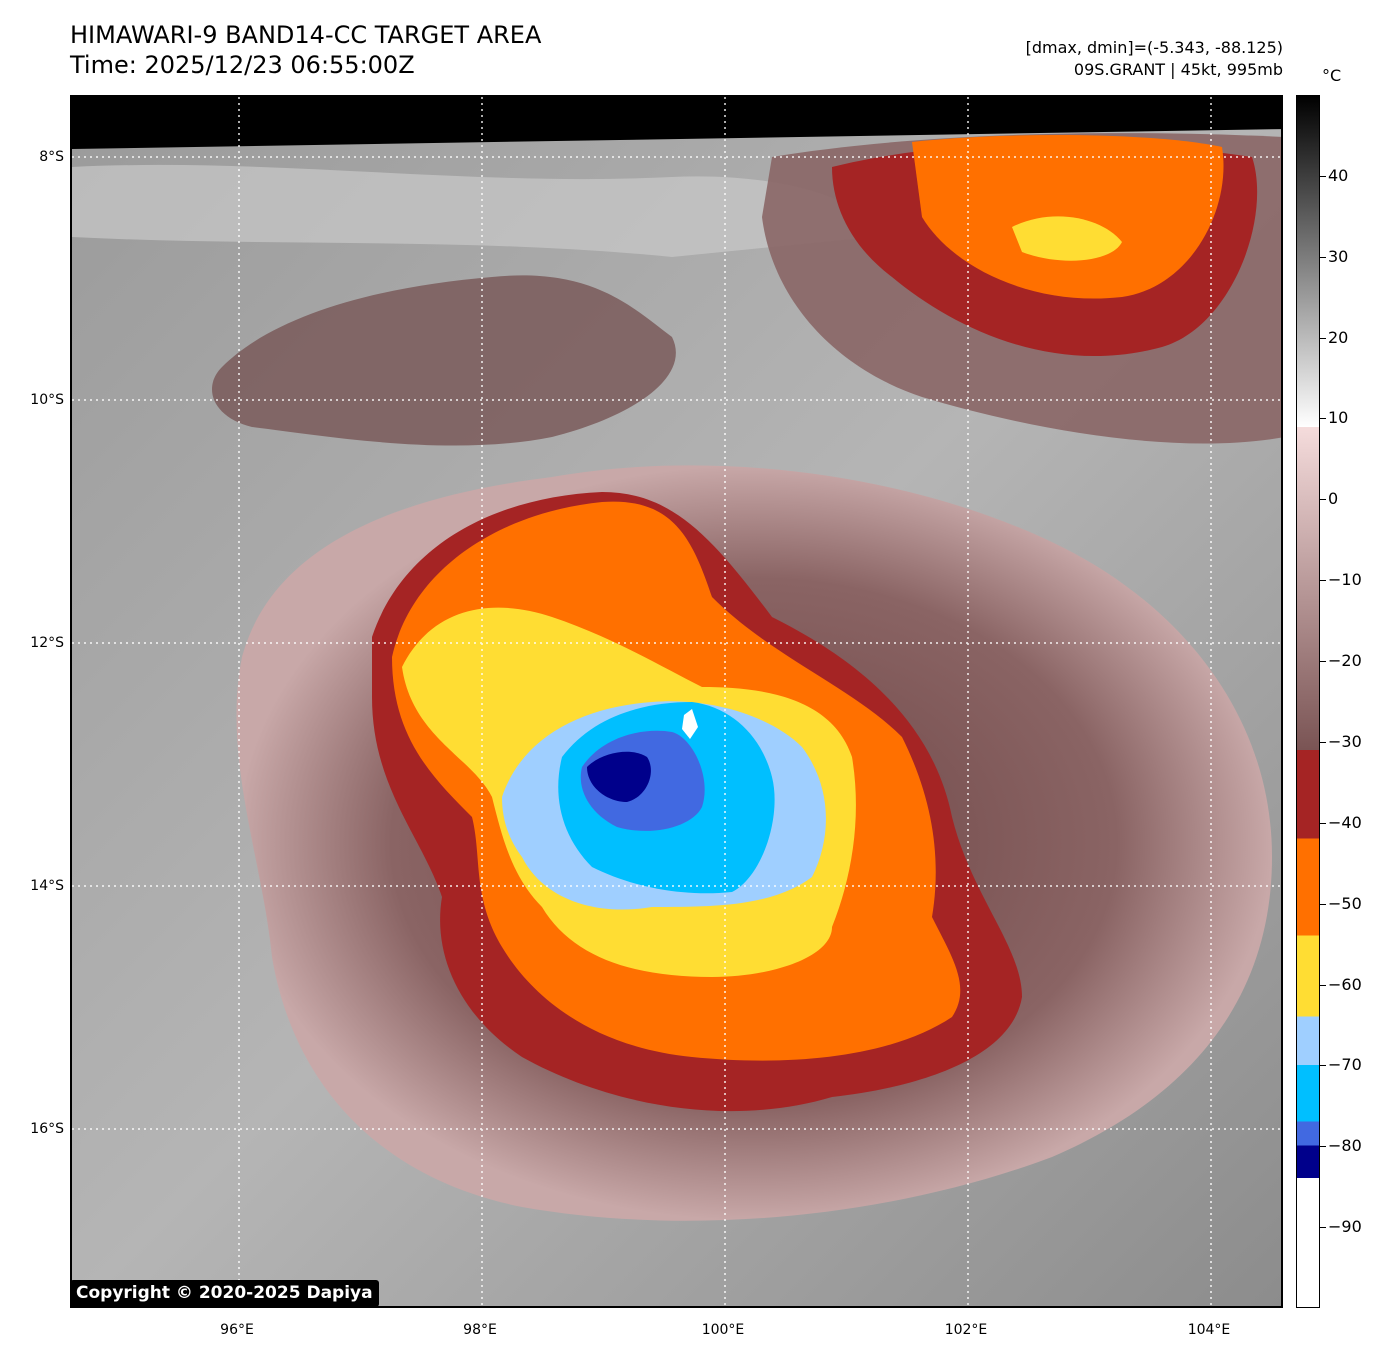 The width and height of the screenshot is (1388, 1359). Describe the element at coordinates (1178, 69) in the screenshot. I see `info-line-2: 09S.GRANT | 45kt, 995mb` at that location.